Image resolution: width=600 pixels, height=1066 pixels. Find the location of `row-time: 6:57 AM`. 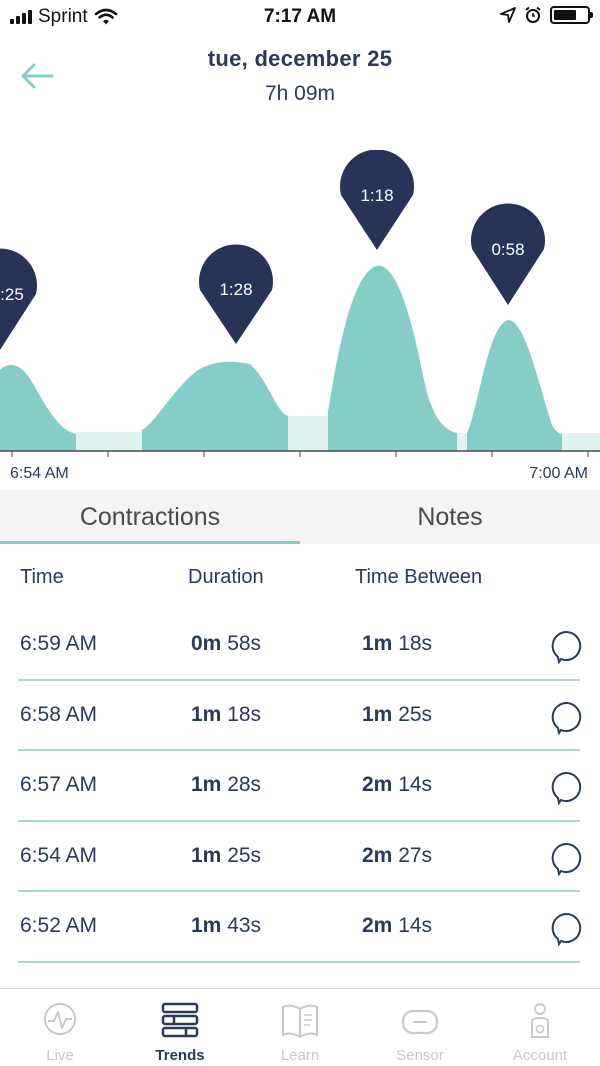

row-time: 6:57 AM is located at coordinates (59, 784).